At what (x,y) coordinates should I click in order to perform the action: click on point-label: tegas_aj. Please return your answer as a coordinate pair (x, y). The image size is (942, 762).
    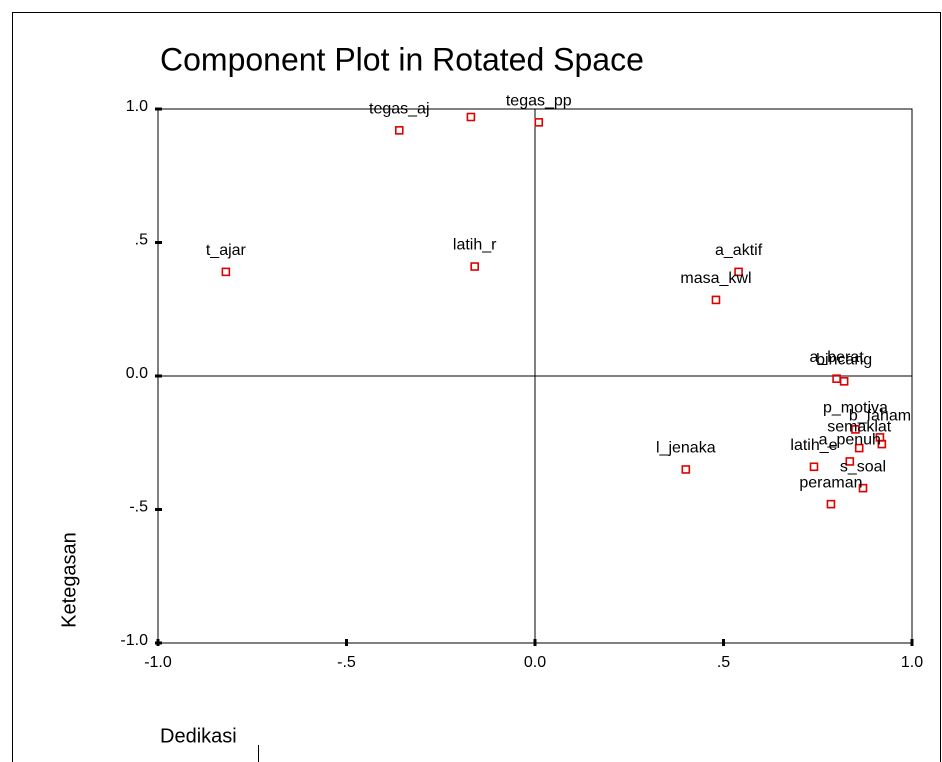
    Looking at the image, I should click on (399, 109).